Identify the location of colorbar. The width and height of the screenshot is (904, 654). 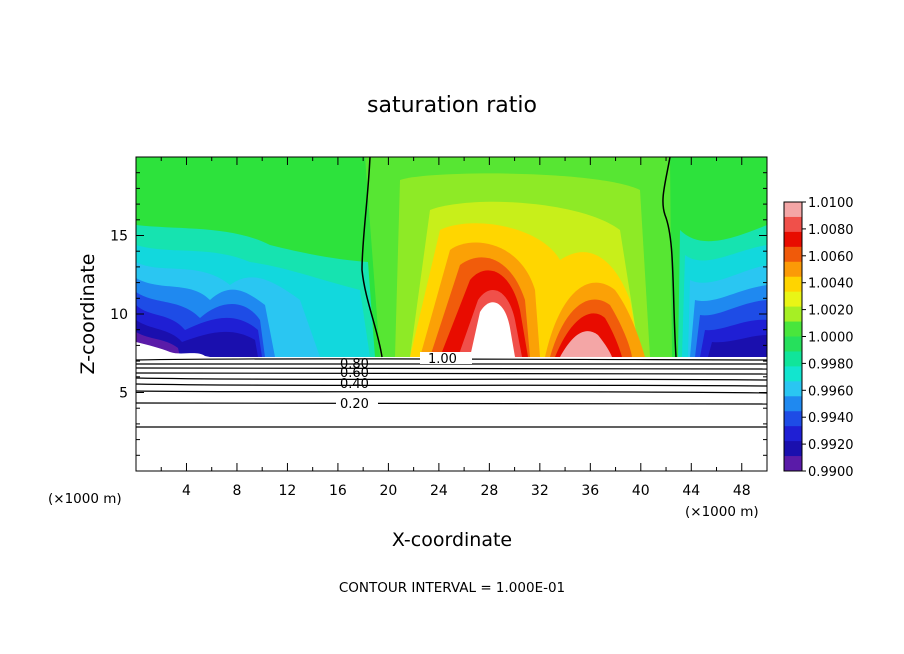
(793, 336).